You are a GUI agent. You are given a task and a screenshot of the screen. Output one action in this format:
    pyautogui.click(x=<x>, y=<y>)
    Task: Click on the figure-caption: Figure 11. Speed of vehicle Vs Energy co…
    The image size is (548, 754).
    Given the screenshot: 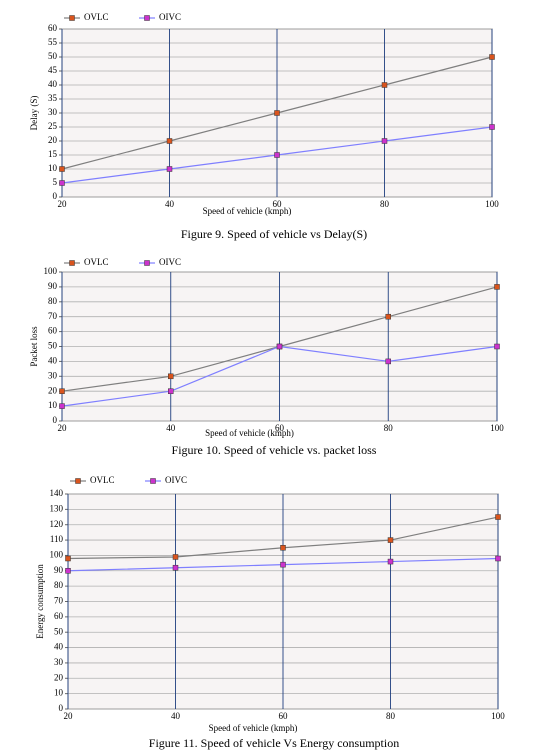 What is the action you would take?
    pyautogui.click(x=274, y=743)
    